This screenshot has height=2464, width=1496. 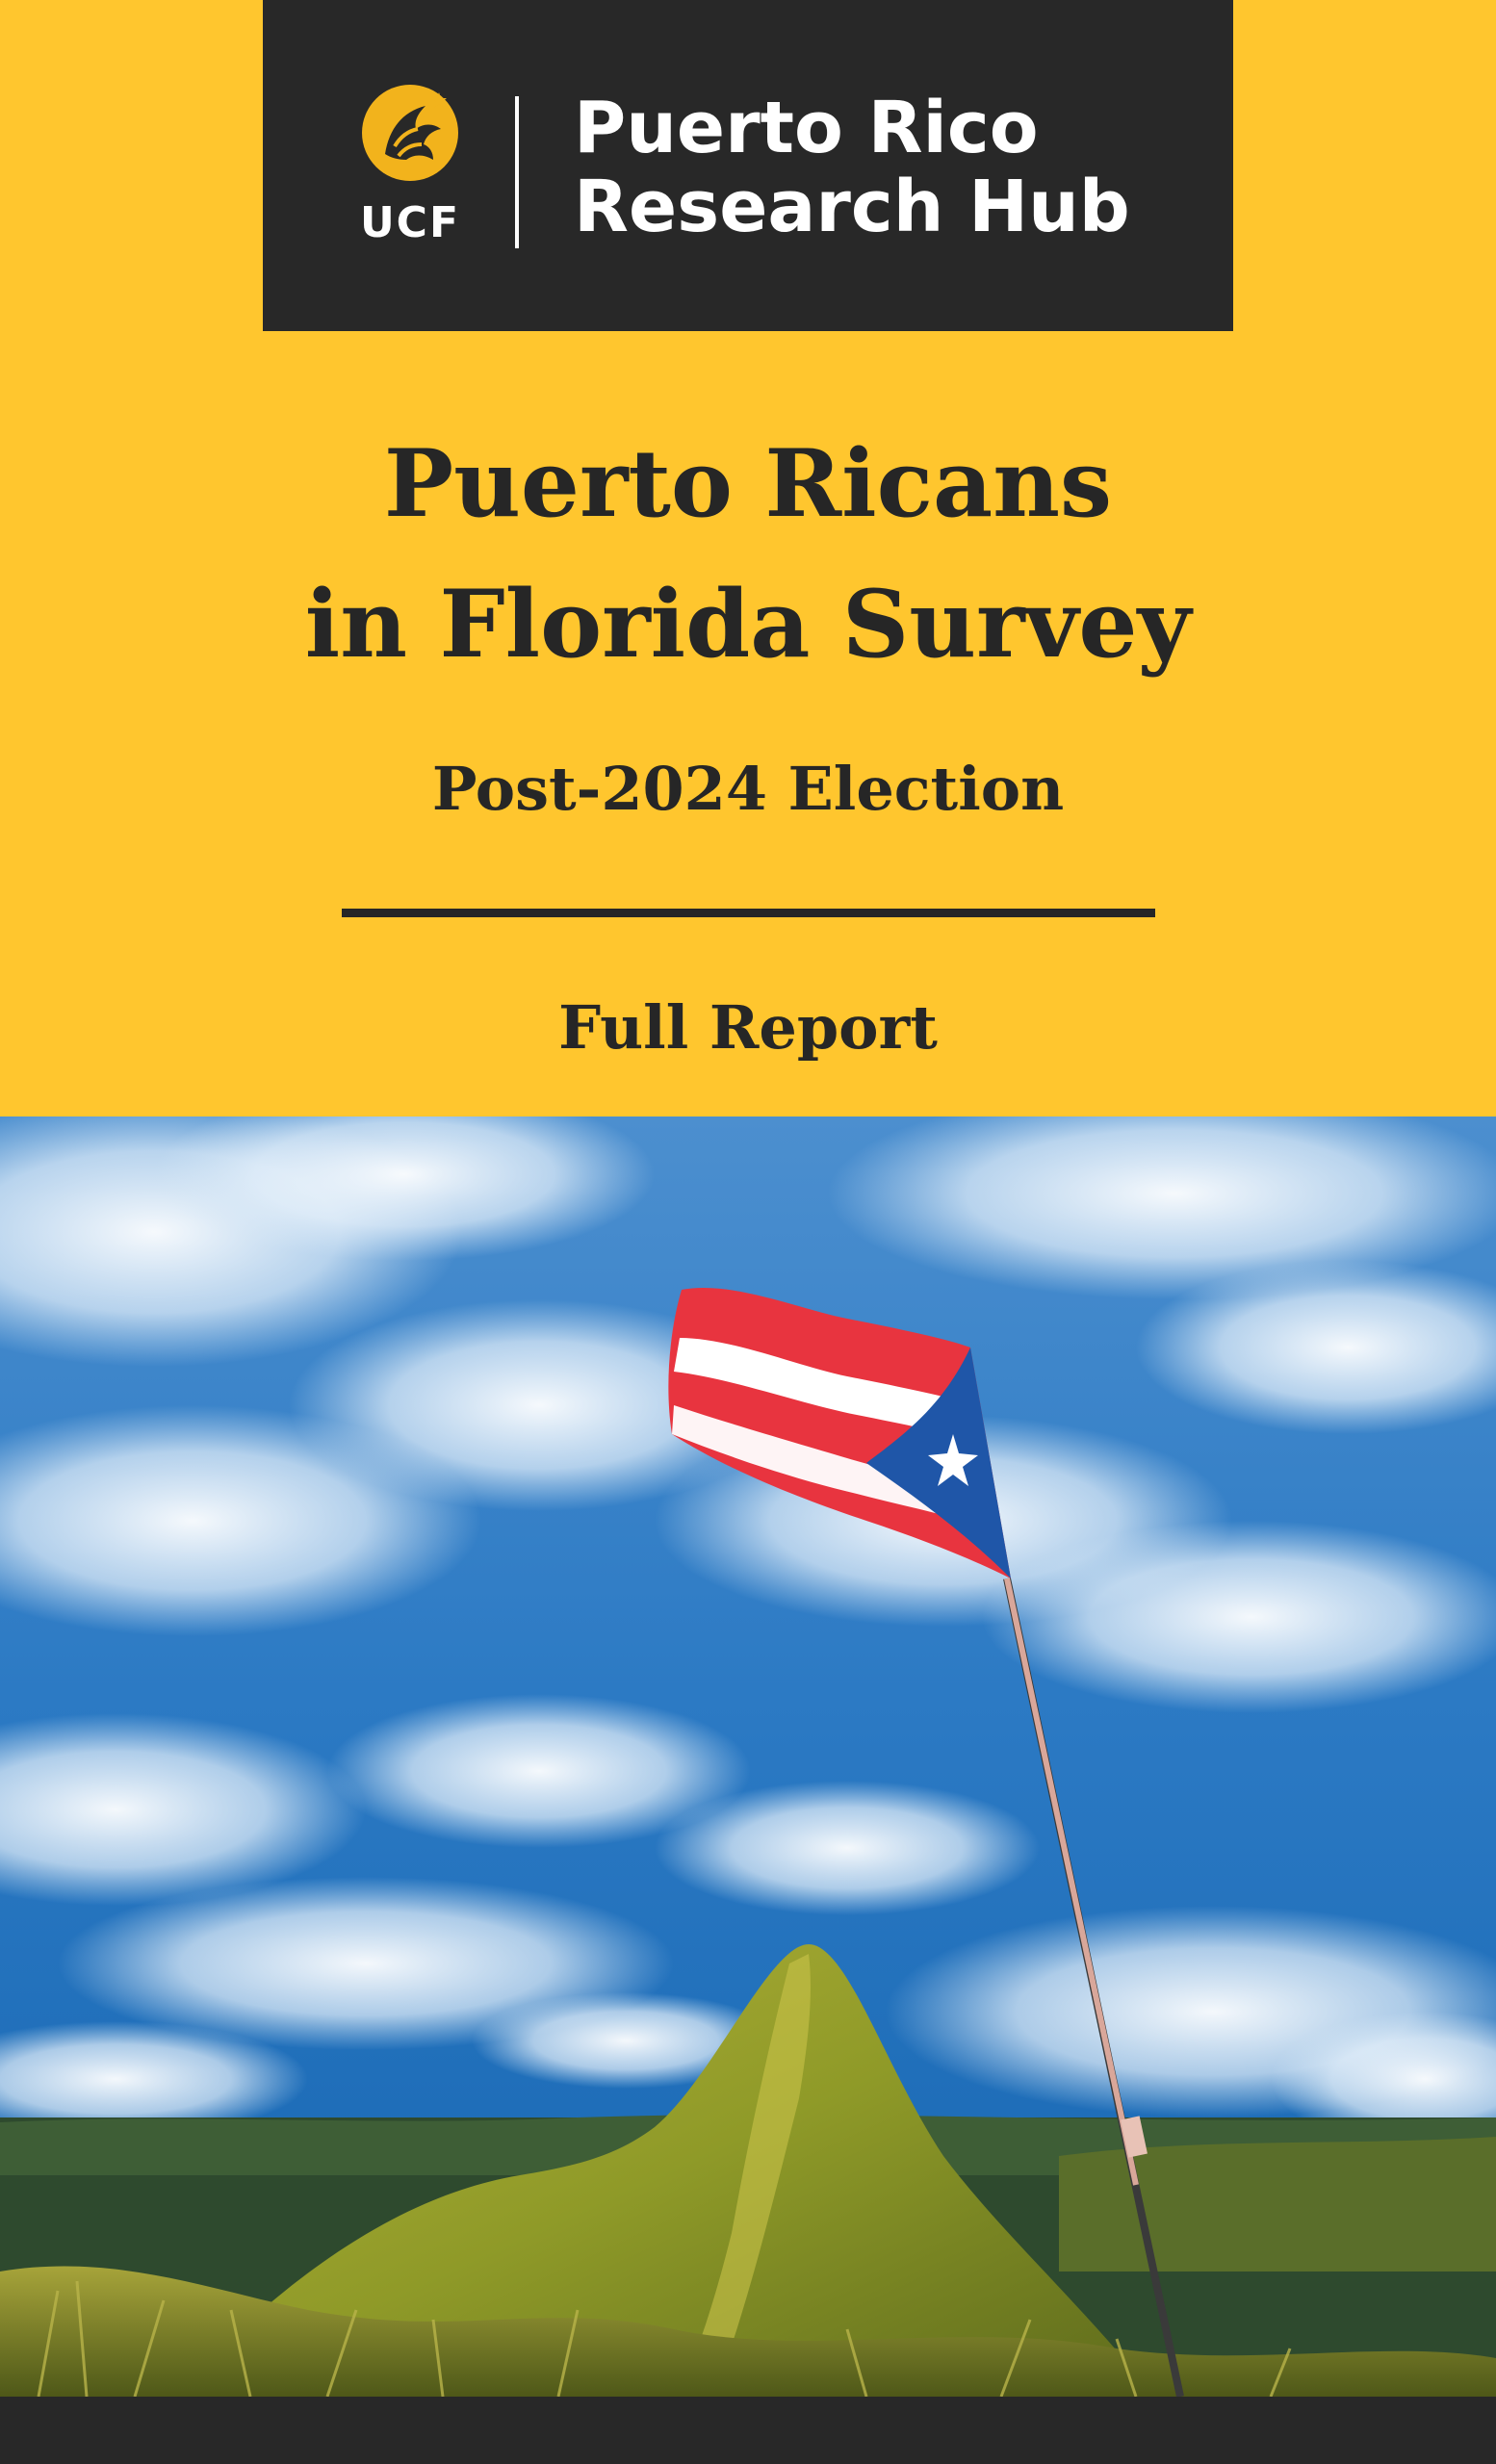 I want to click on puerto-rico-flag-icon, so click(x=840, y=1432).